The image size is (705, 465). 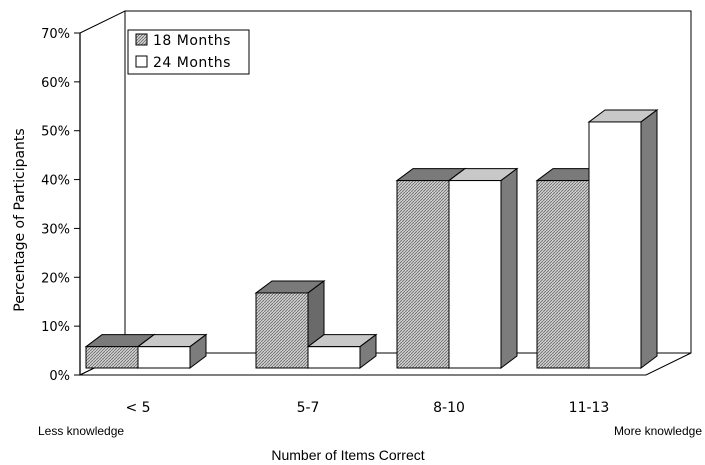 What do you see at coordinates (192, 63) in the screenshot?
I see `legend-label-24-months: 24 Months` at bounding box center [192, 63].